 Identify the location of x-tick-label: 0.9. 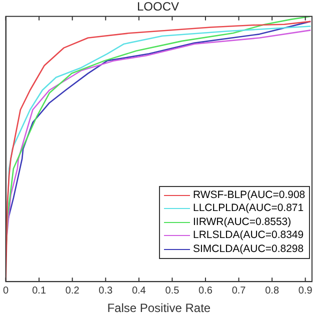
(305, 290).